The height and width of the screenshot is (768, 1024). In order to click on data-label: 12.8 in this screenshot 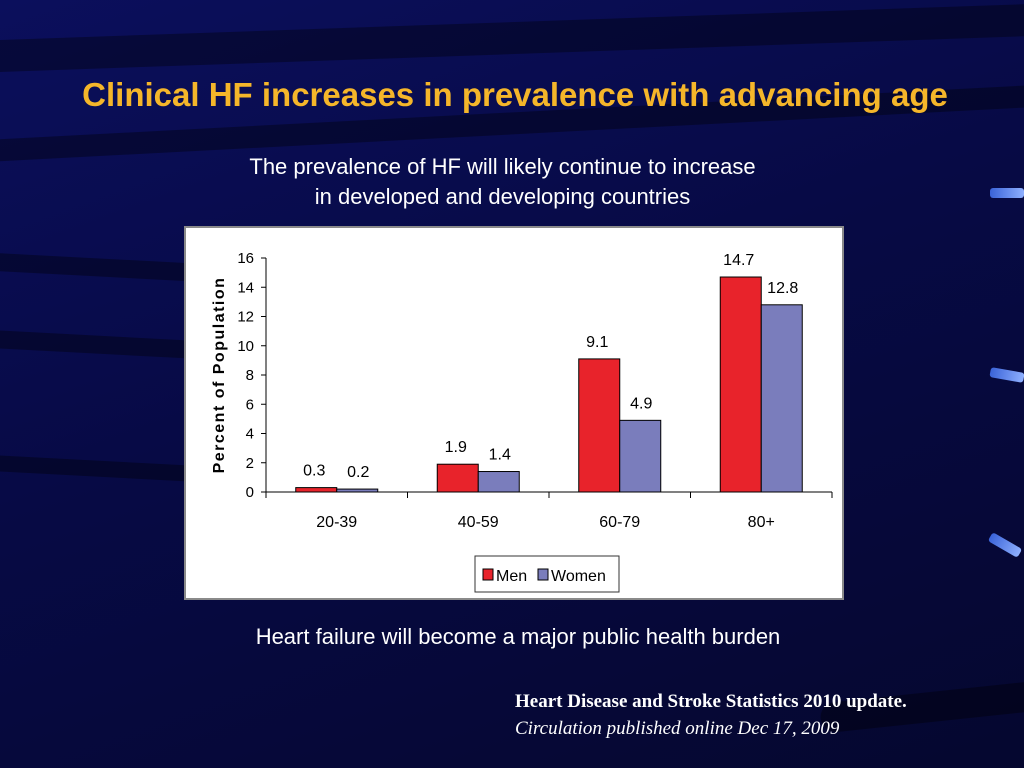, I will do `click(782, 288)`.